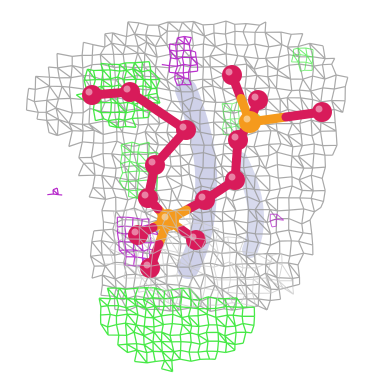 This screenshot has width=373, height=379. What do you see at coordinates (177, 330) in the screenshot?
I see `green-mesh-bottom` at bounding box center [177, 330].